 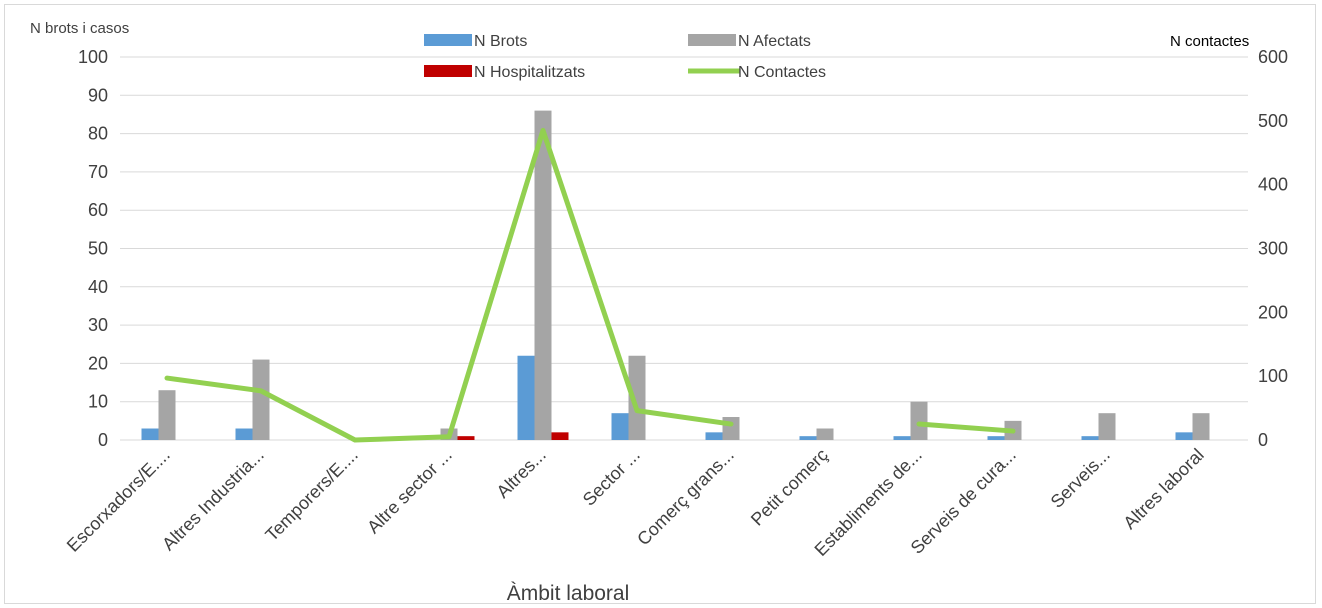 I want to click on left-tick-label: 30, so click(x=98, y=325).